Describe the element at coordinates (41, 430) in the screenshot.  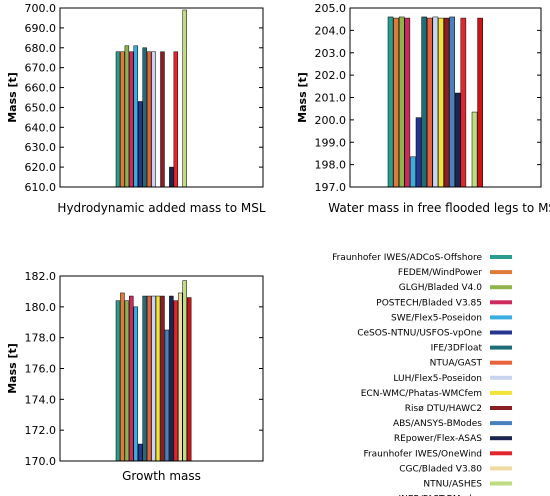
I see `y-tick-label: 172.0` at that location.